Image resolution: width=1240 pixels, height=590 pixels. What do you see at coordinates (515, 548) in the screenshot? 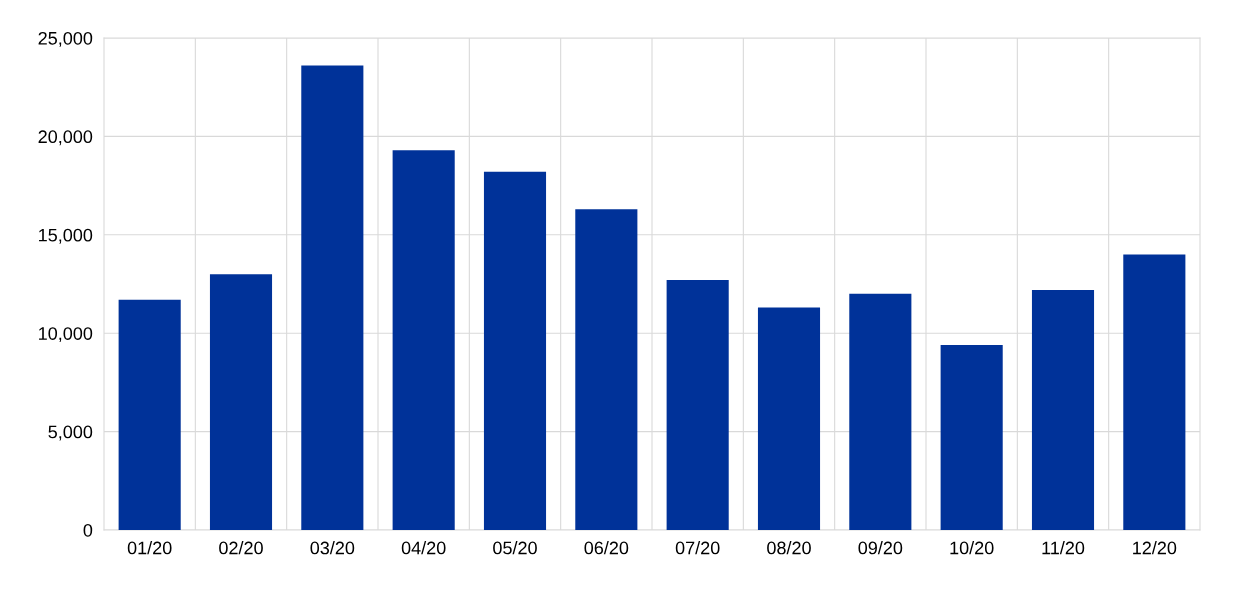
I see `x-tick-label: 05/20` at bounding box center [515, 548].